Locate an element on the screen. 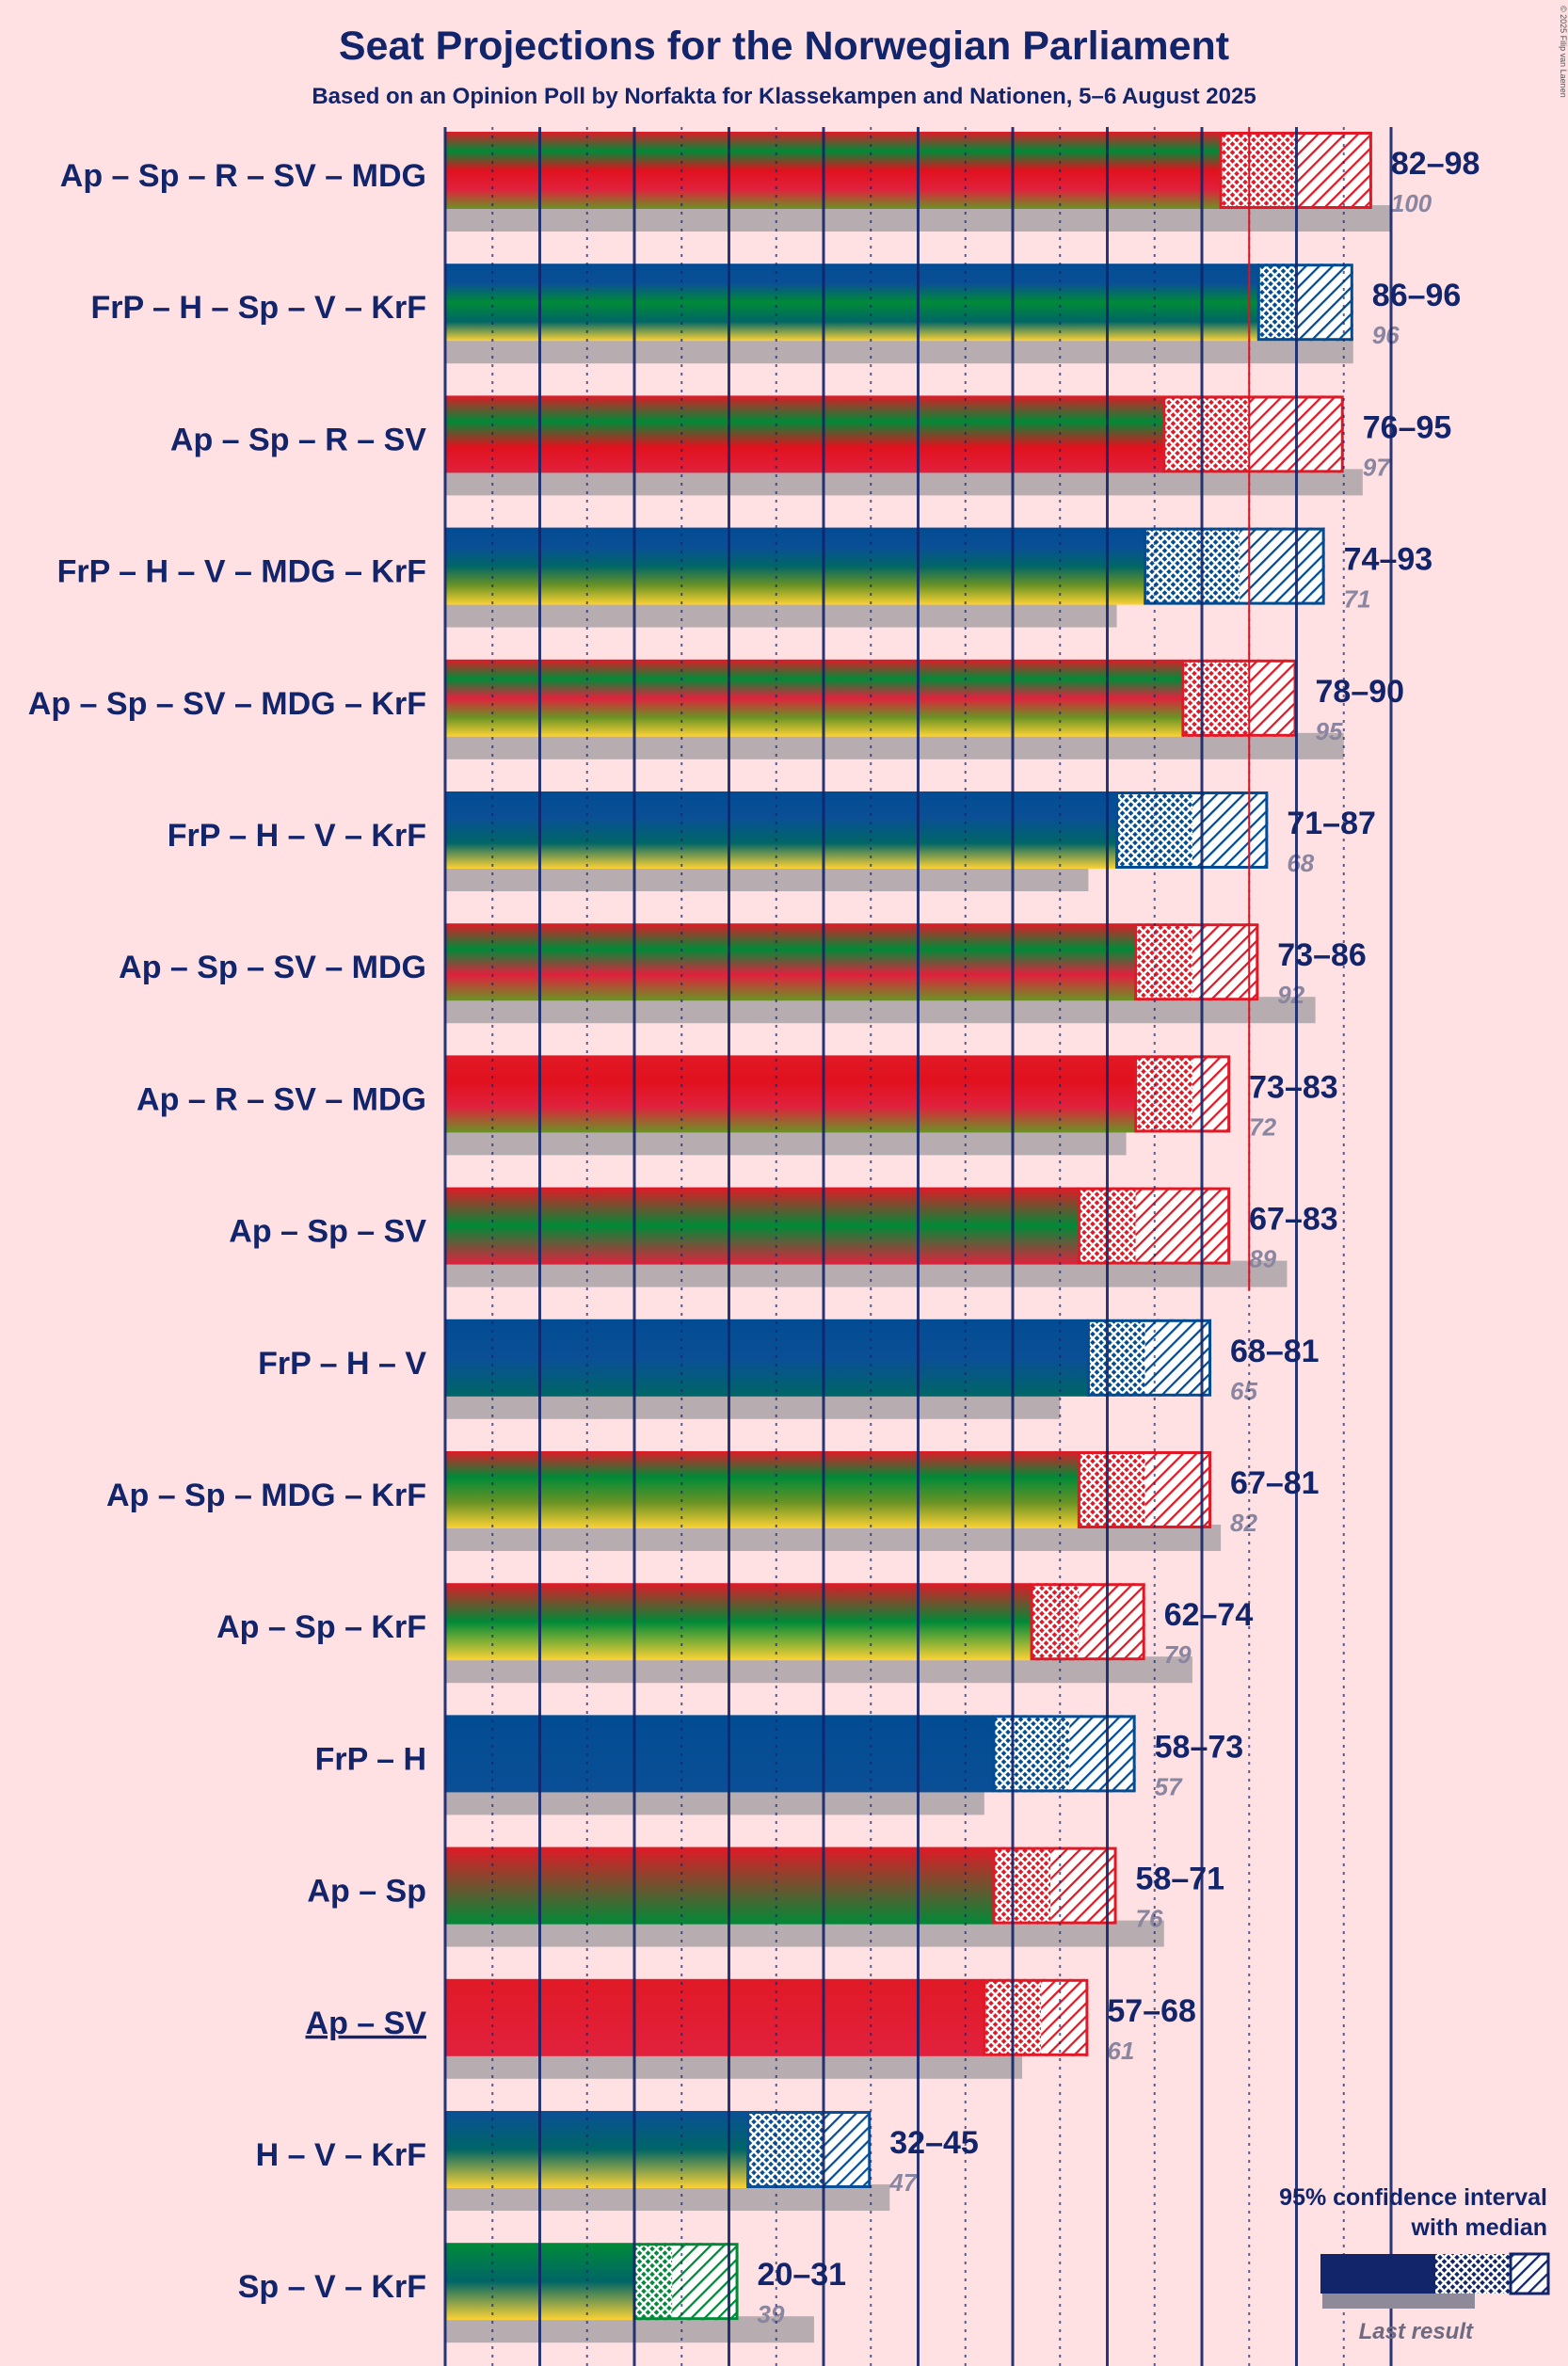  coalition-label: FrP – H is located at coordinates (370, 1759).